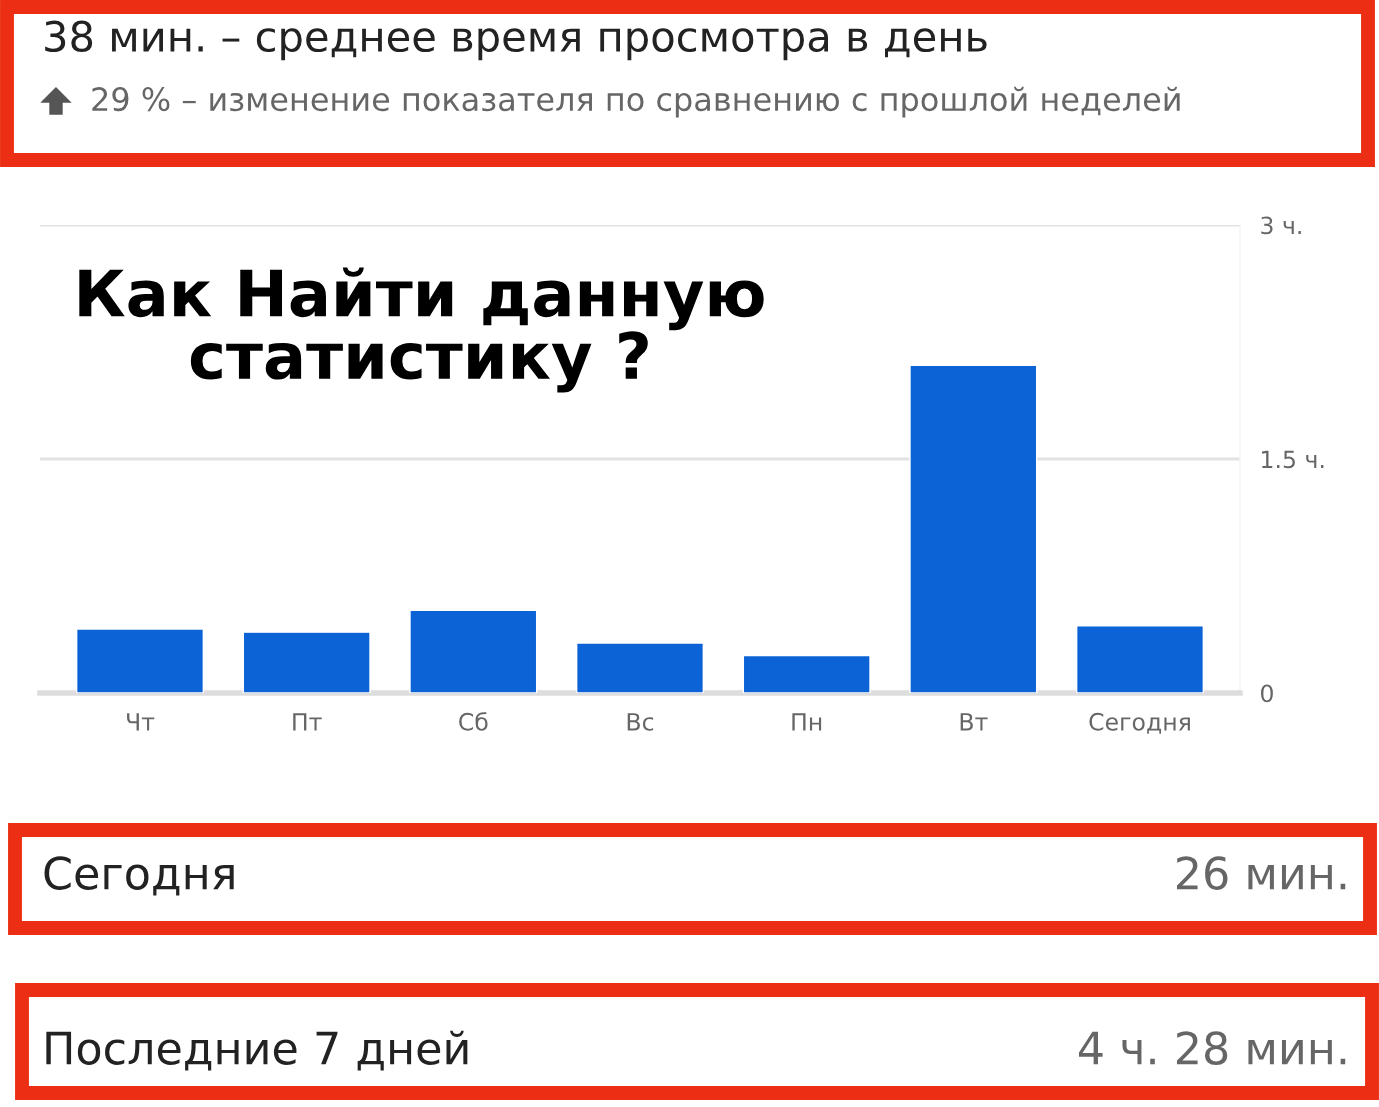 The height and width of the screenshot is (1107, 1379). What do you see at coordinates (636, 102) in the screenshot?
I see `chart-subtitle: 29 % – изменение показателя по сравнению с прошлой неделей` at bounding box center [636, 102].